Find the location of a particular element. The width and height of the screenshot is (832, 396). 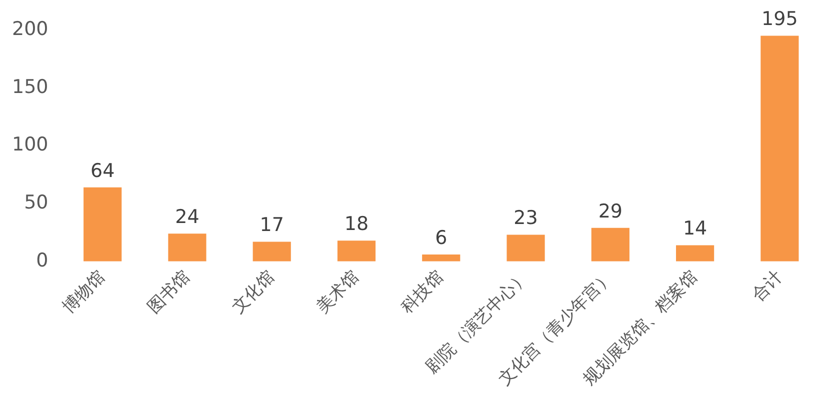

data-label: 17 is located at coordinates (272, 225).